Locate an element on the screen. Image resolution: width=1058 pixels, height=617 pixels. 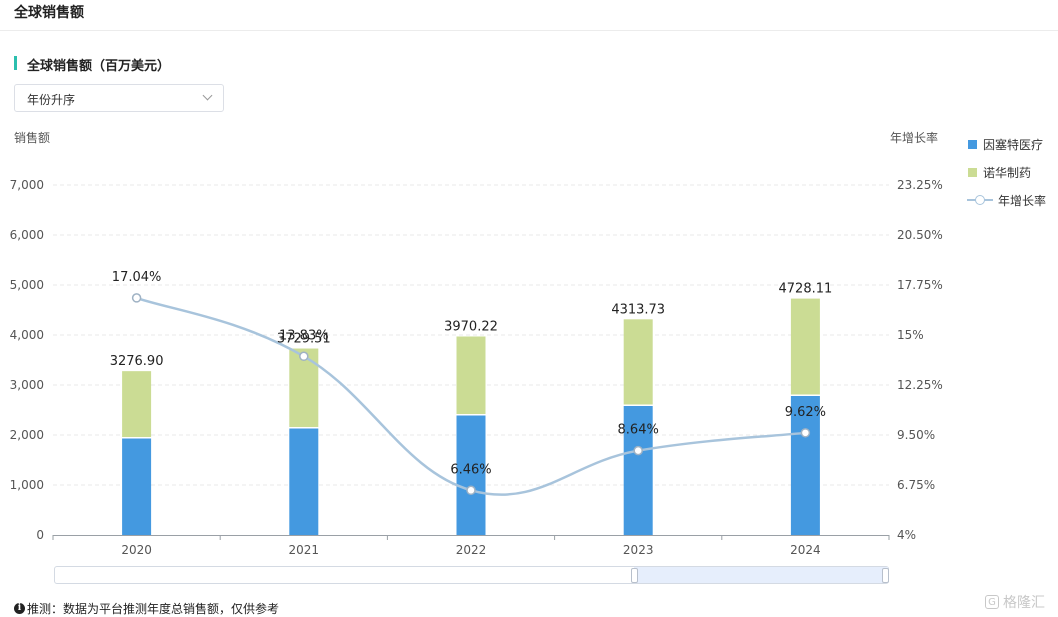
growth-rate-label: 13.83% is located at coordinates (304, 335).